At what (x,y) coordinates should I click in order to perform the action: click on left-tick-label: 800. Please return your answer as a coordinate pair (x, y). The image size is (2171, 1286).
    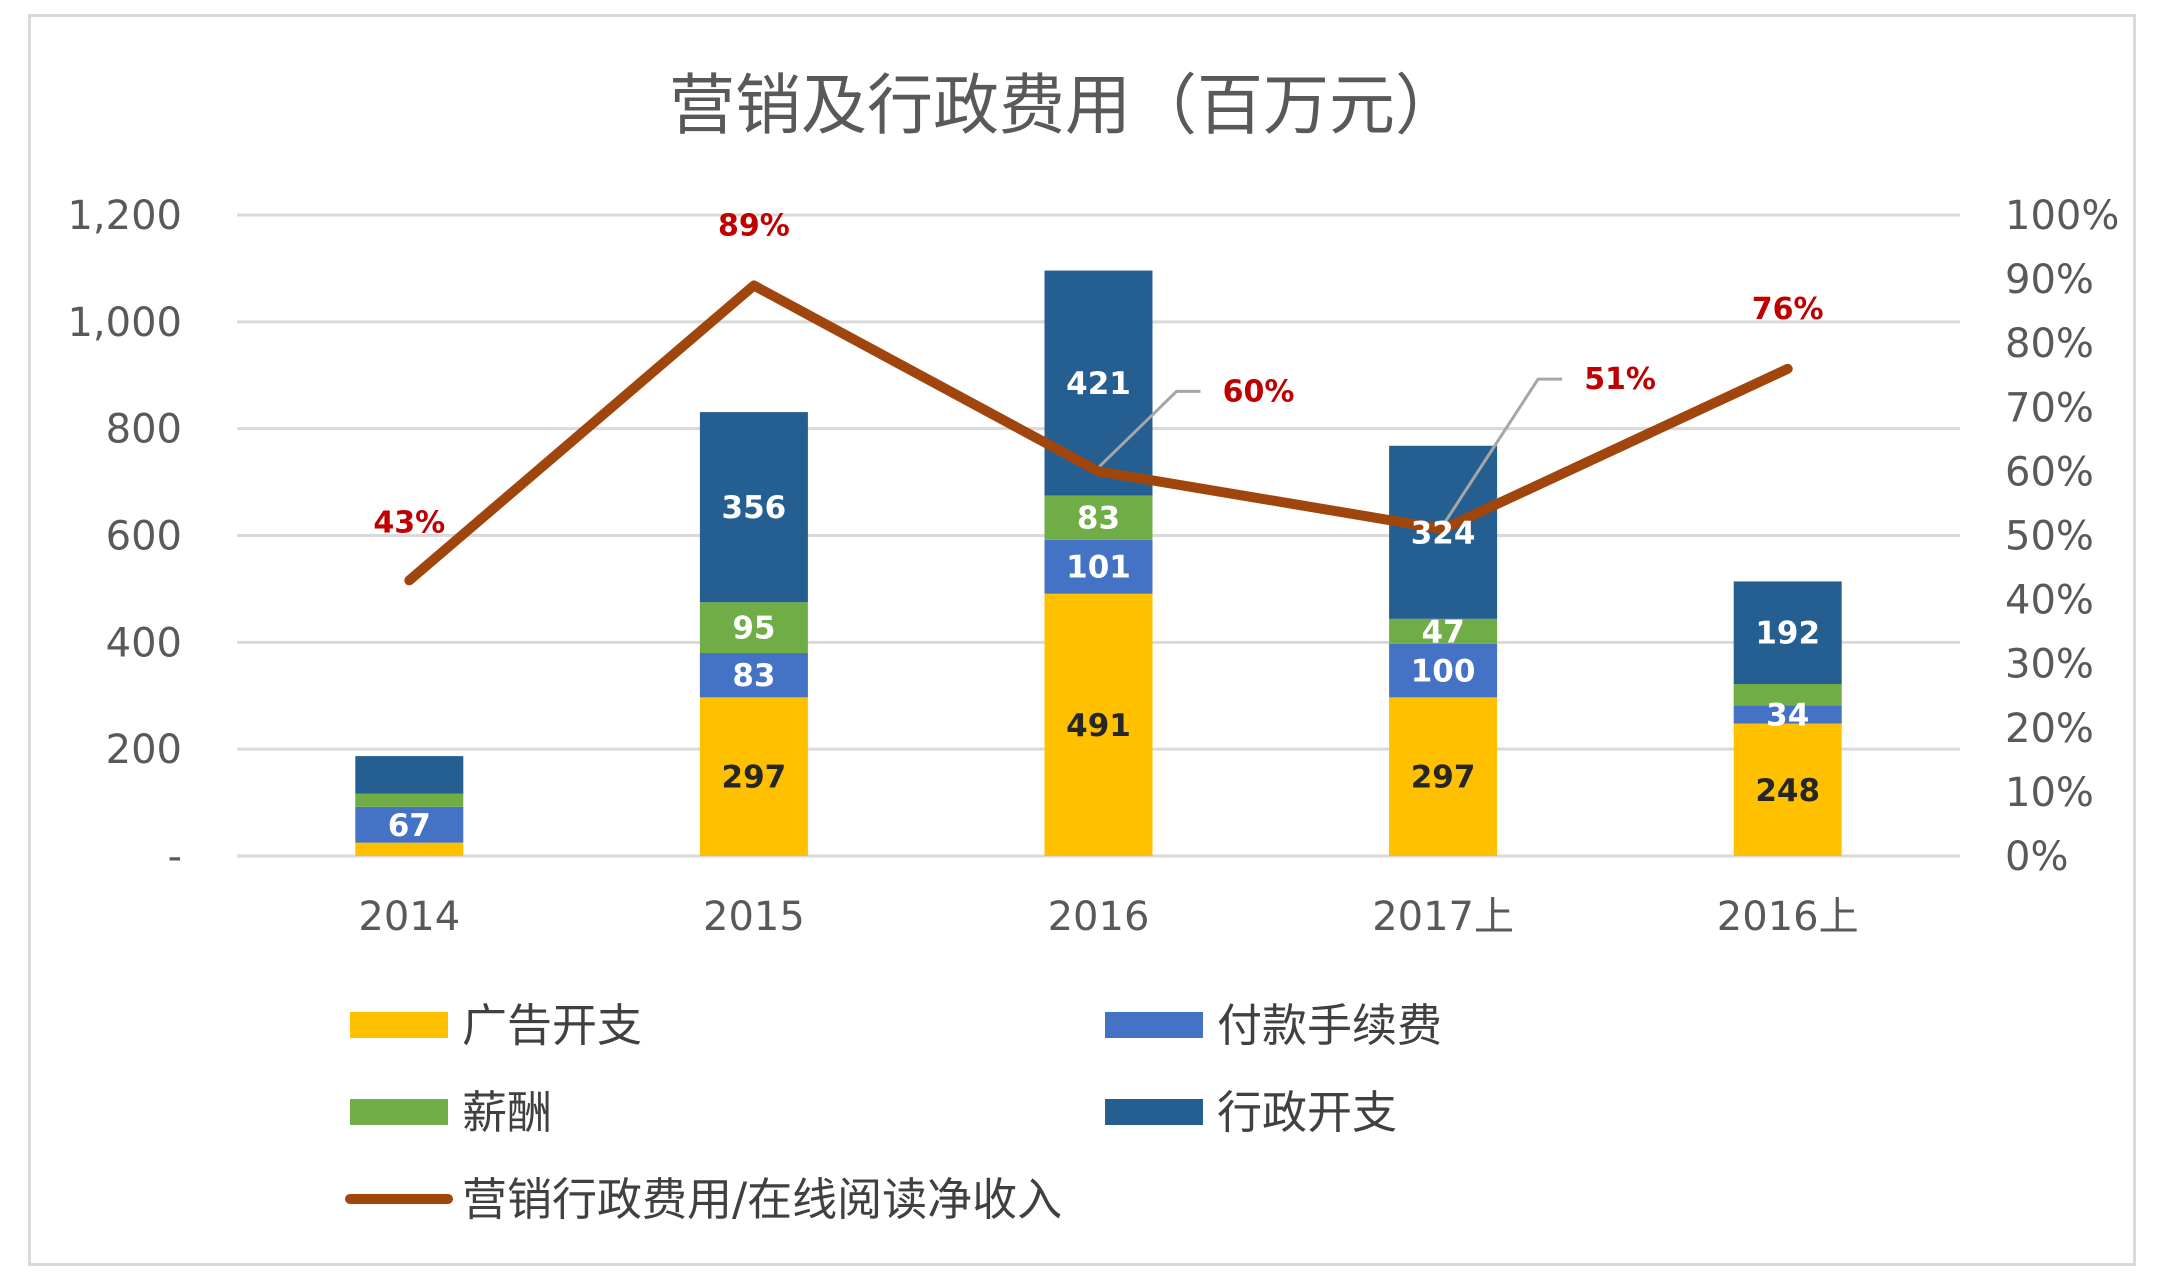
    Looking at the image, I should click on (144, 430).